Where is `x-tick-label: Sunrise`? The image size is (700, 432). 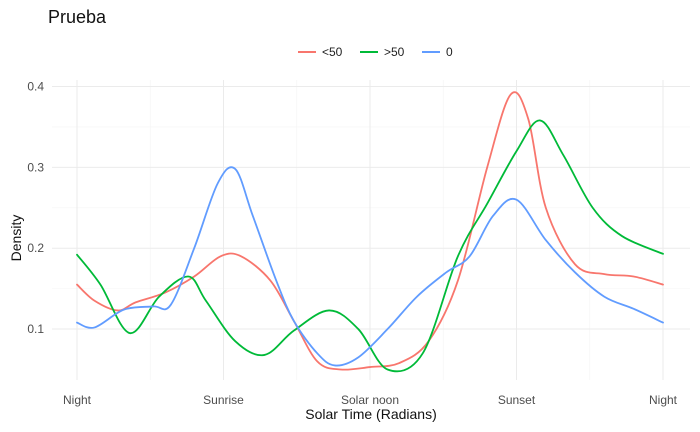 x-tick-label: Sunrise is located at coordinates (223, 400).